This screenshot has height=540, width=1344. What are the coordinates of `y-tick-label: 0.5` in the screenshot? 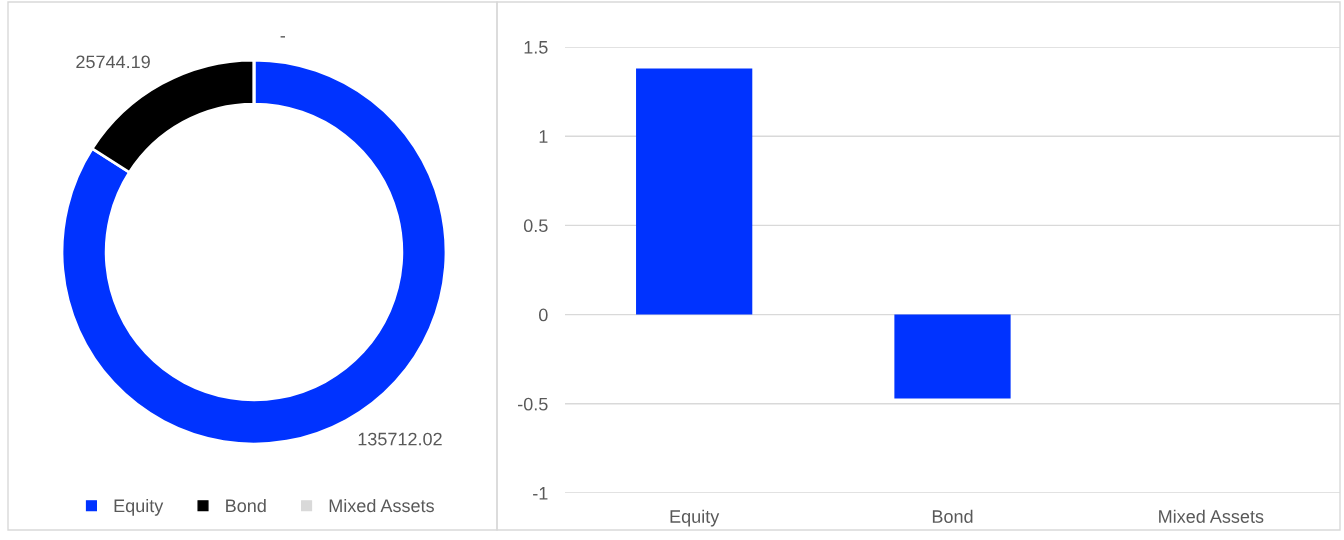 It's located at (535, 226).